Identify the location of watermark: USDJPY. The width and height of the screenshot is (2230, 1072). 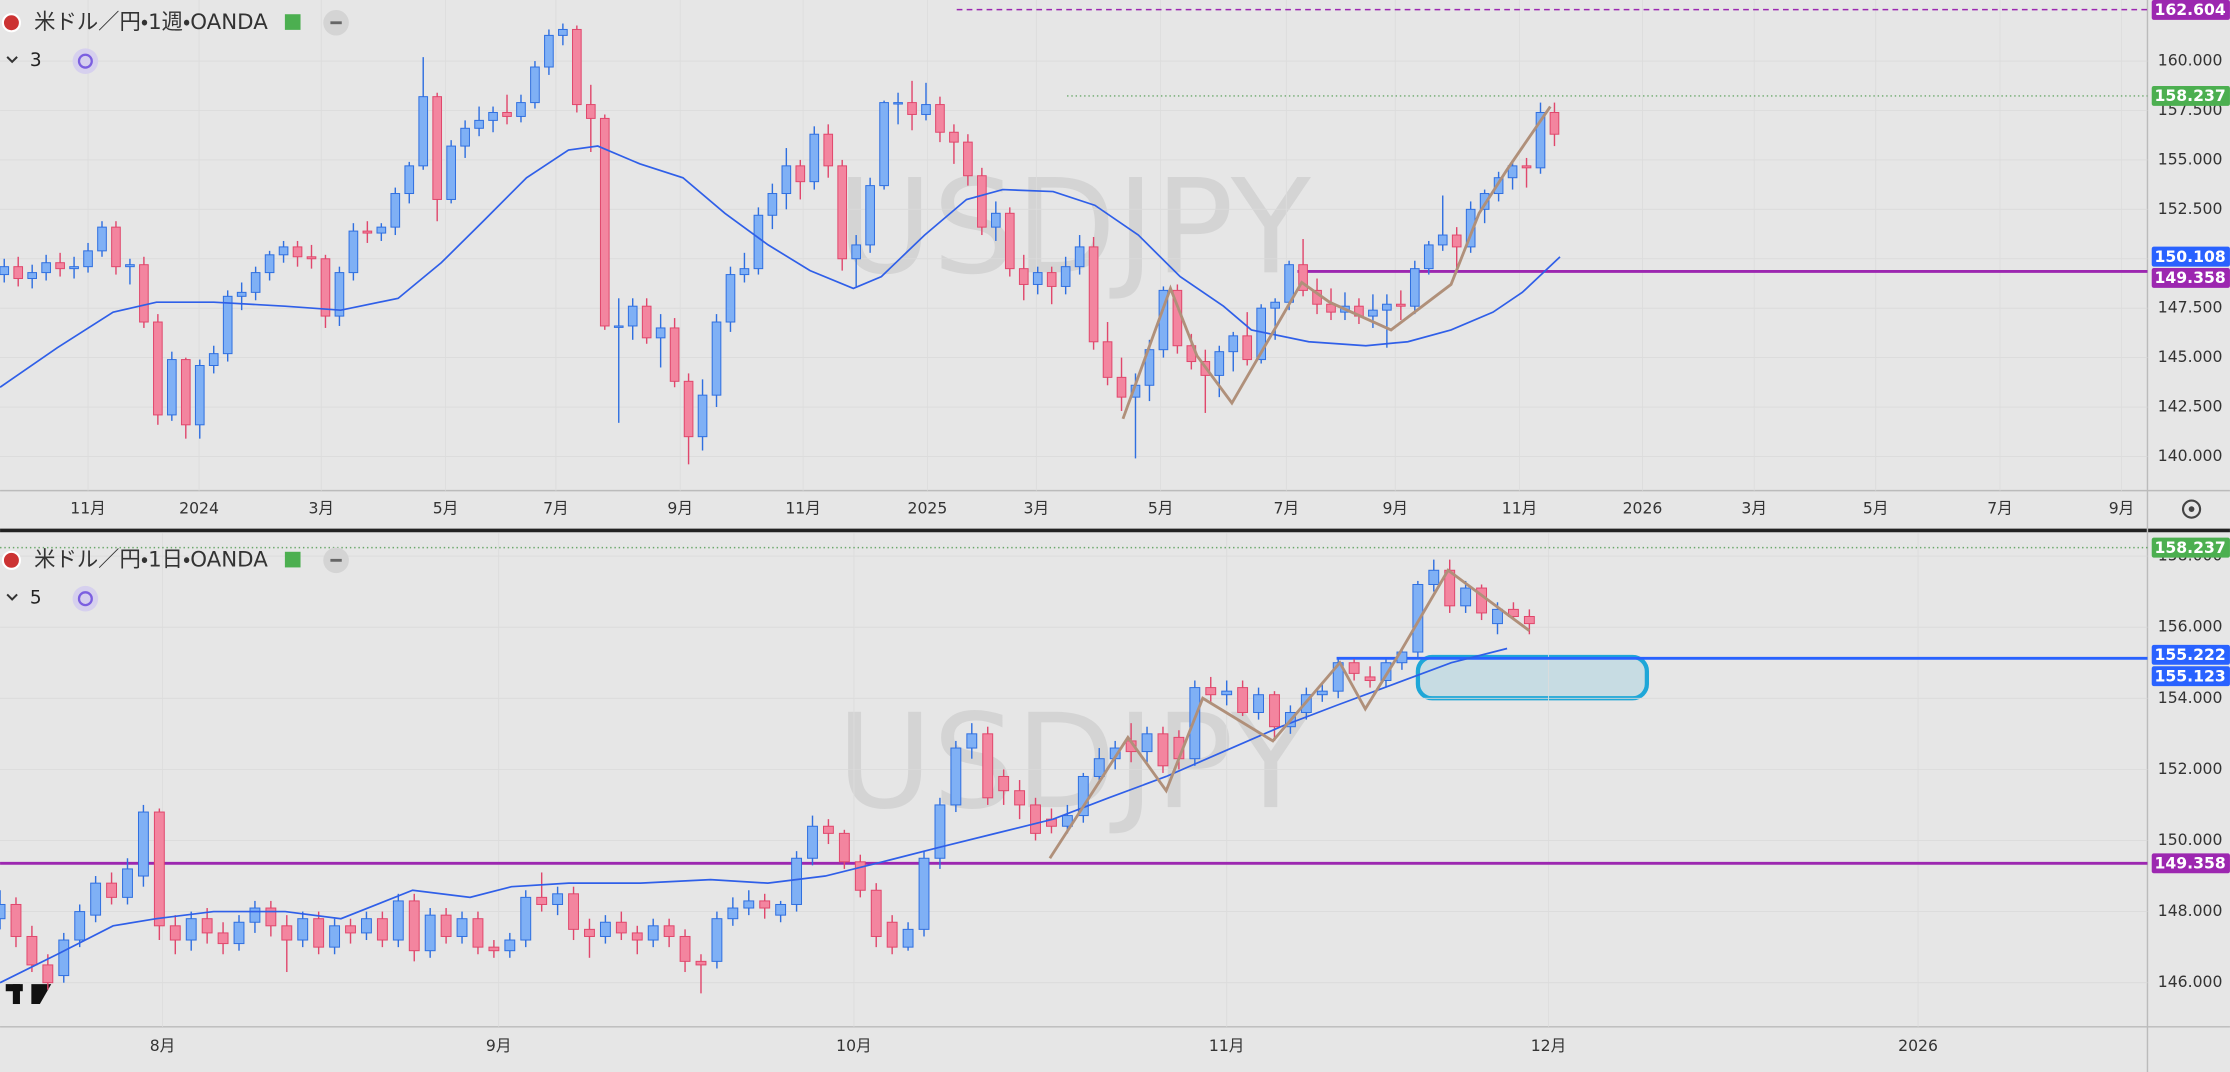
(1074, 227).